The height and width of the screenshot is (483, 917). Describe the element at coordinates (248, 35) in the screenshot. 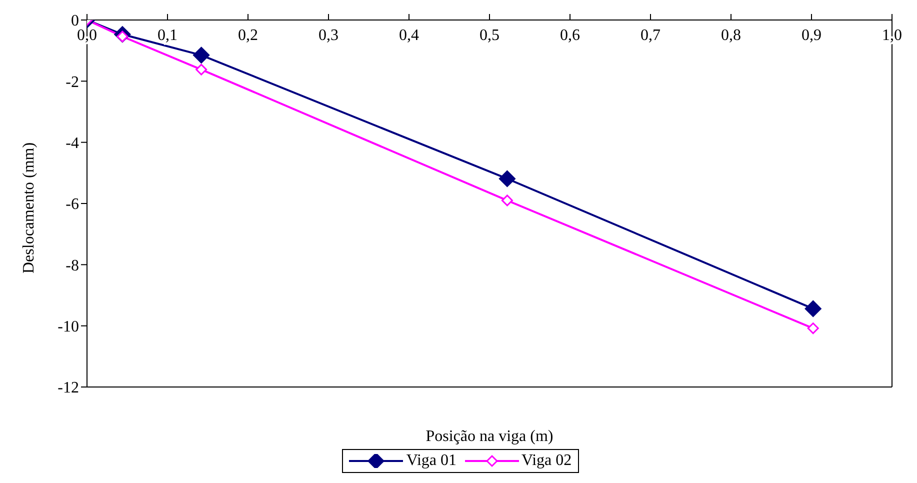

I see `x-tick-label: 0,2` at that location.